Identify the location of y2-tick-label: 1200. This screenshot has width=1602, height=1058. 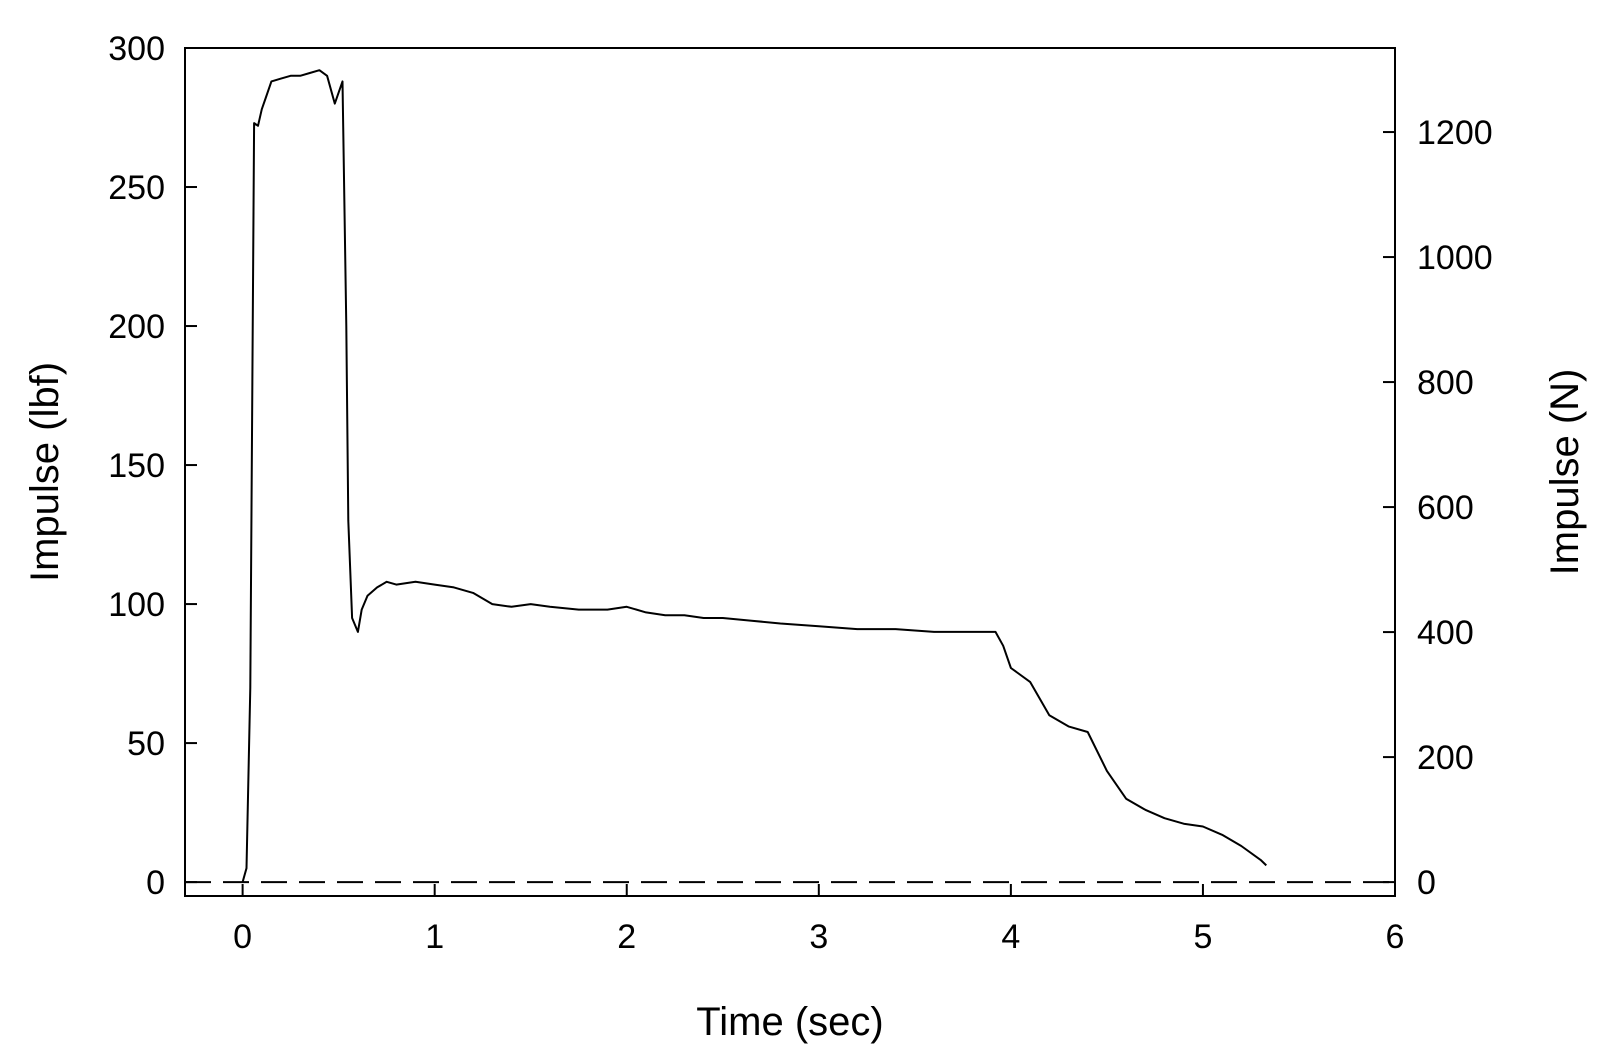
(1455, 133).